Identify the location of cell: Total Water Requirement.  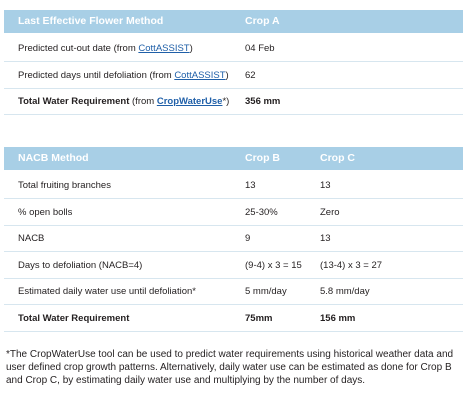
(73, 318).